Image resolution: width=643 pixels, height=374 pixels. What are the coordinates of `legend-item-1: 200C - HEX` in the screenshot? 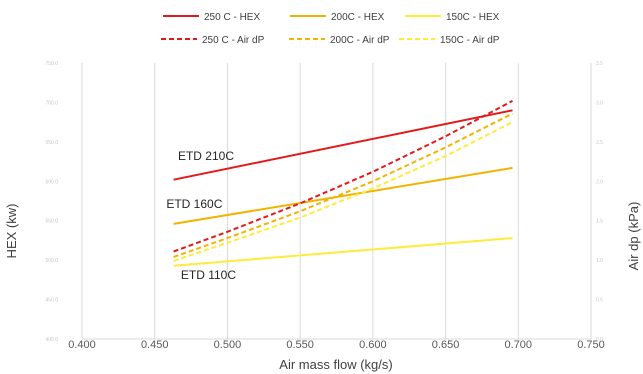 It's located at (337, 17).